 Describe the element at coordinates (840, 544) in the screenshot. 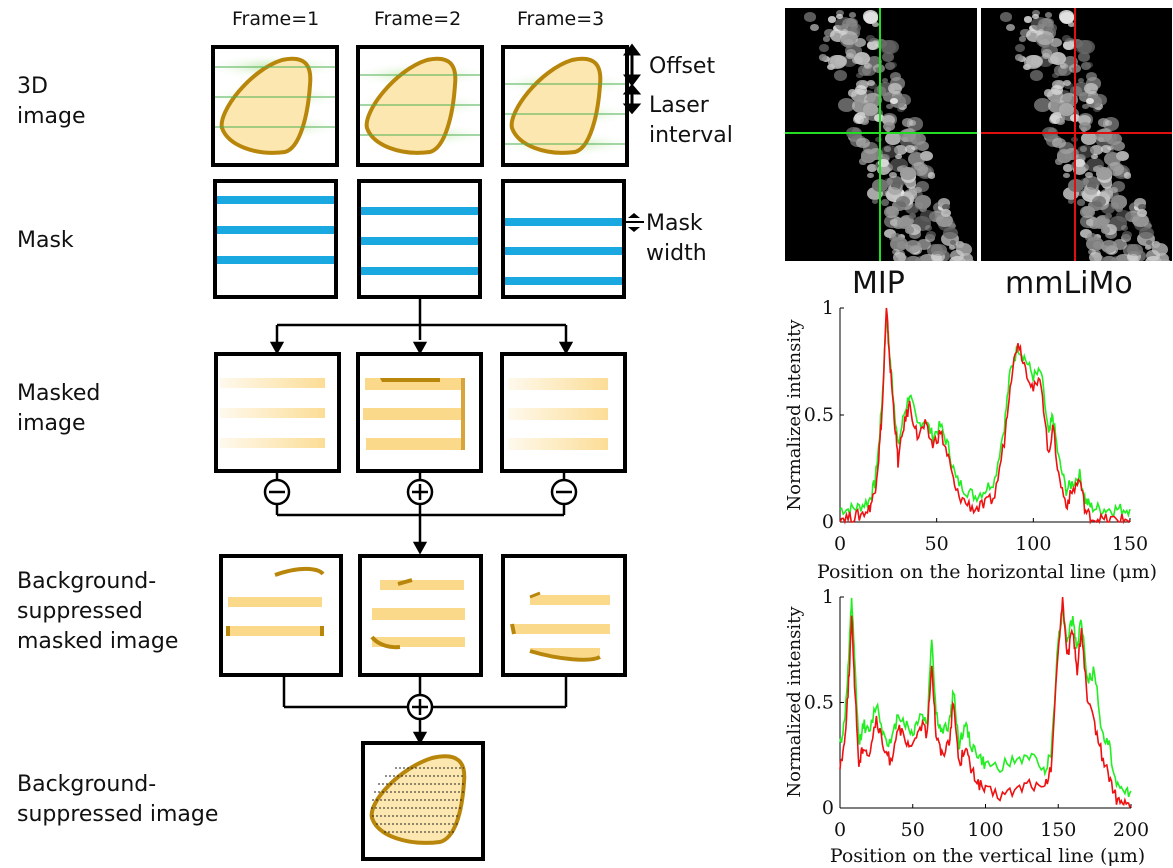

I see `x-tick-label: 0` at that location.